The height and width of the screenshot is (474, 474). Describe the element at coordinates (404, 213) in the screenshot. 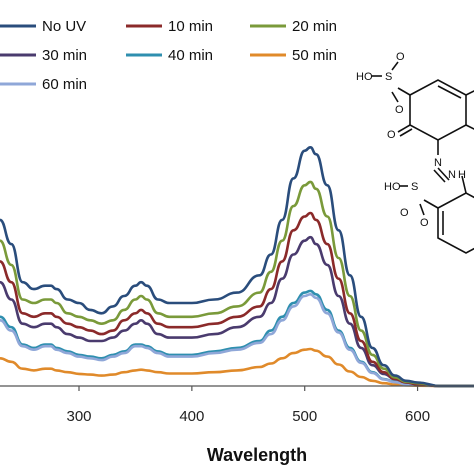

I see `atom-label-o-lower-left: O` at that location.